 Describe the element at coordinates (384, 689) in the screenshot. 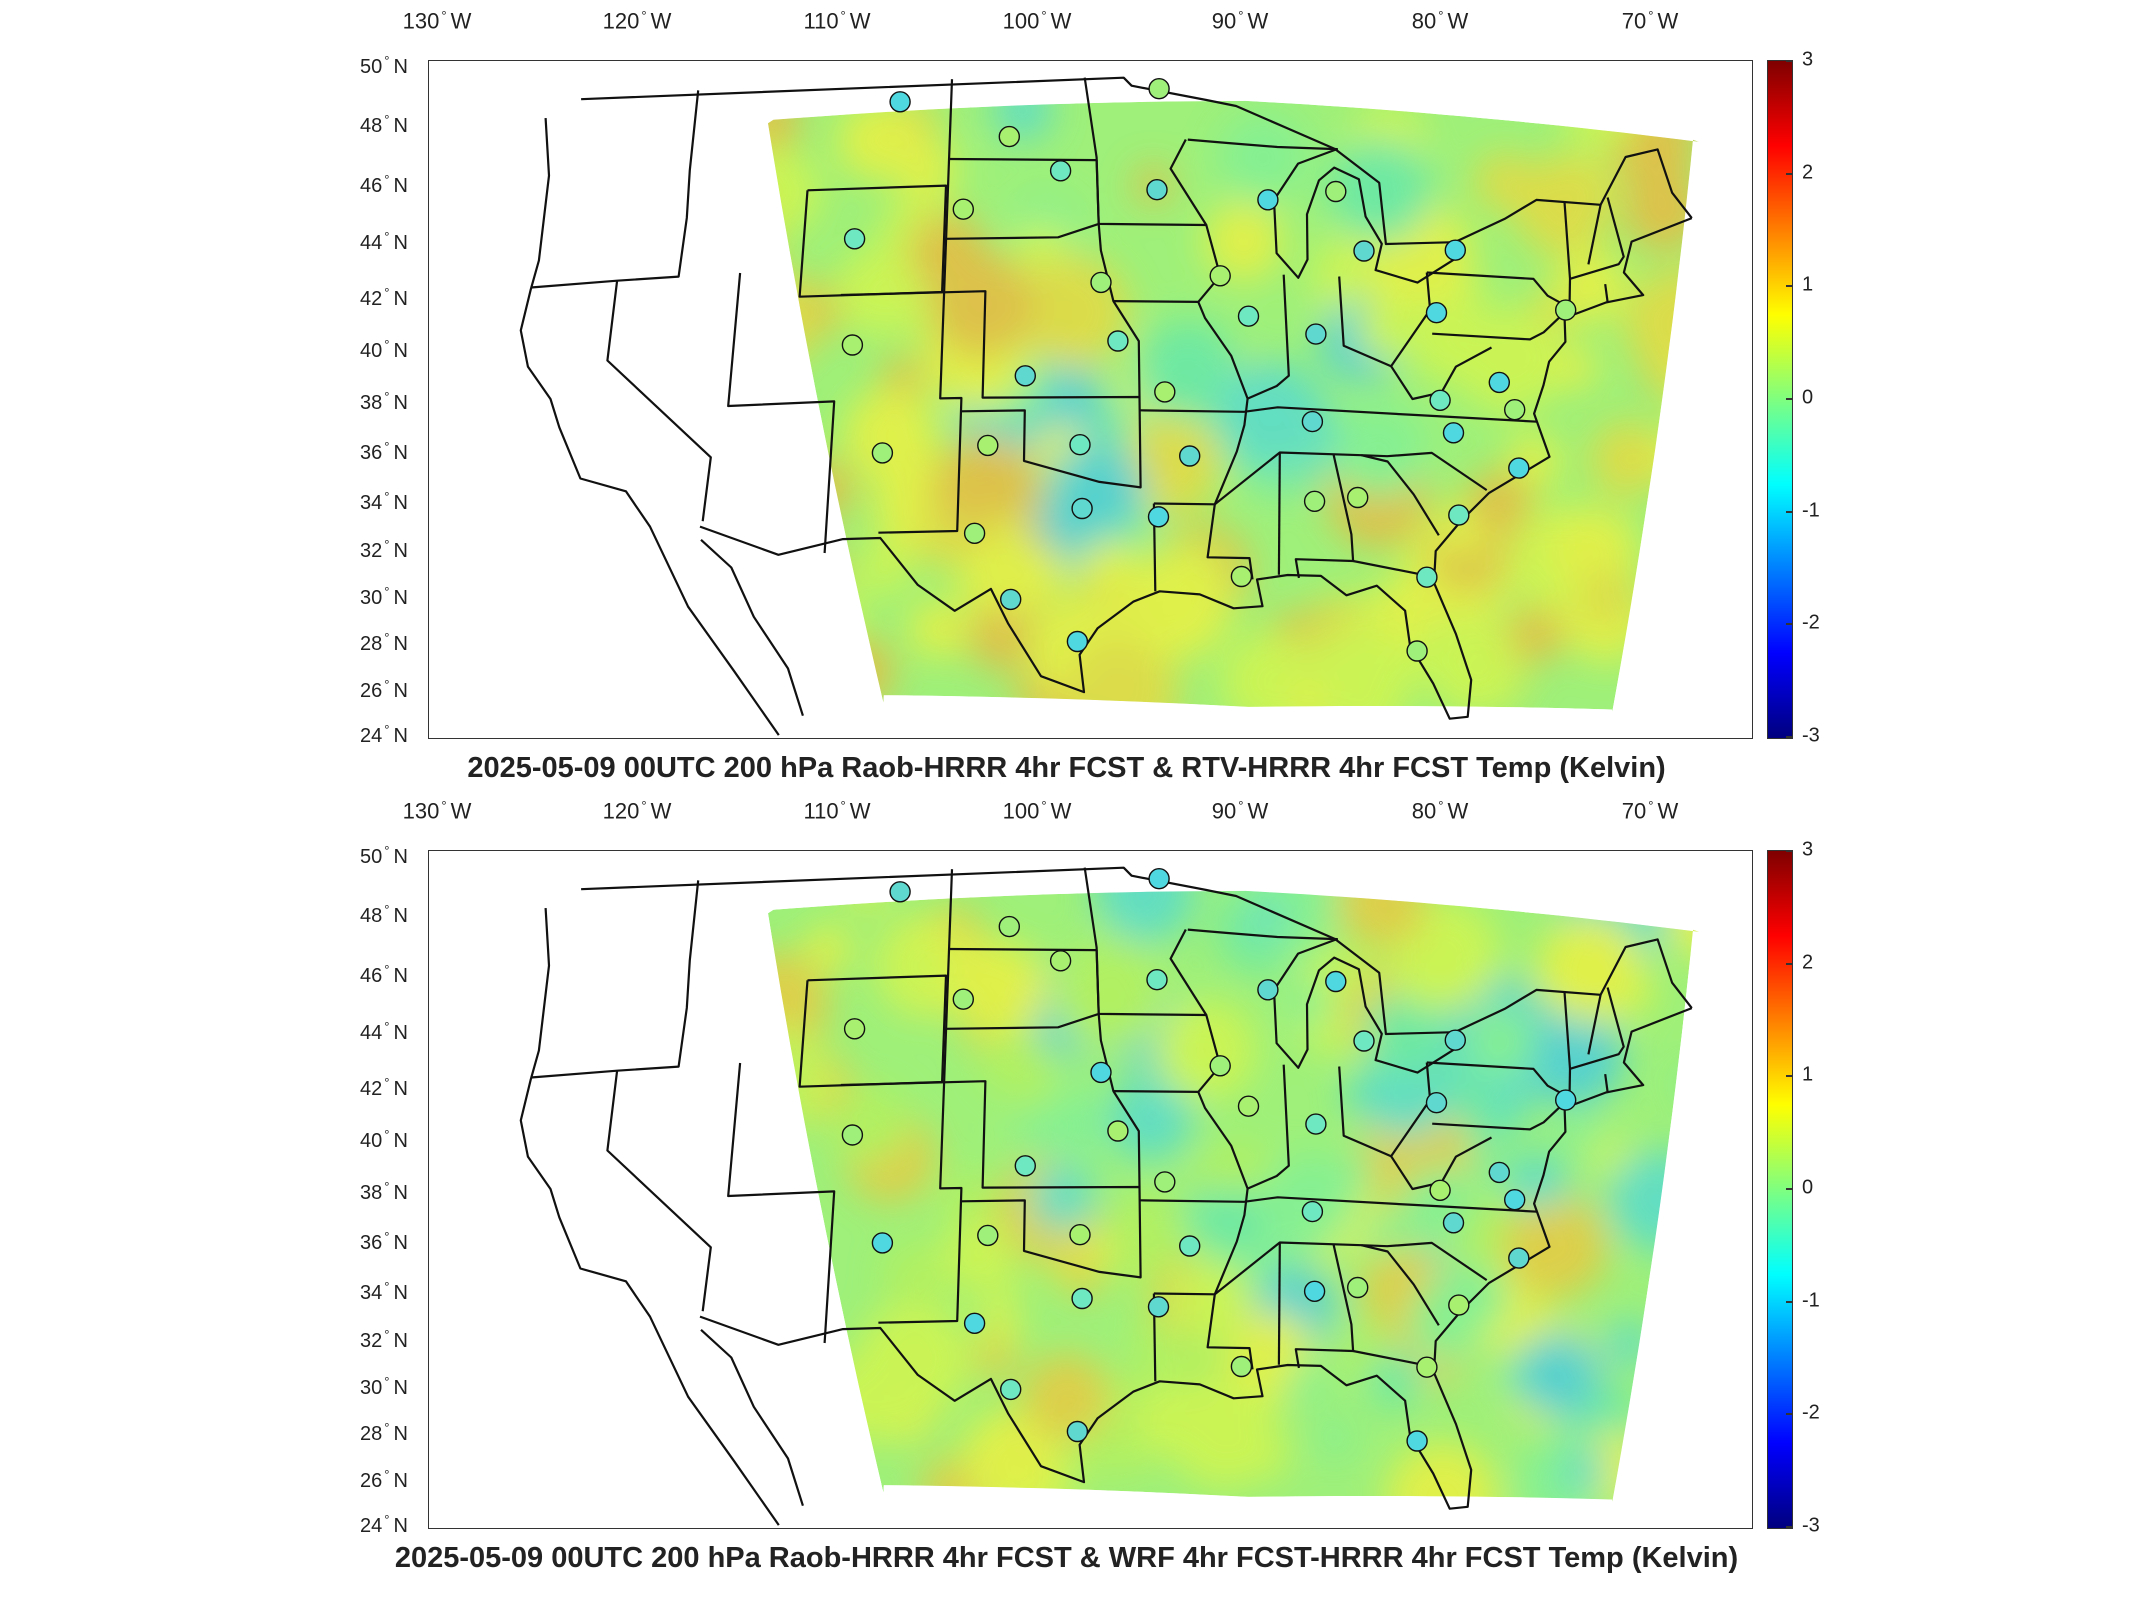

I see `latitude-tick-label: 26 ° N` at that location.